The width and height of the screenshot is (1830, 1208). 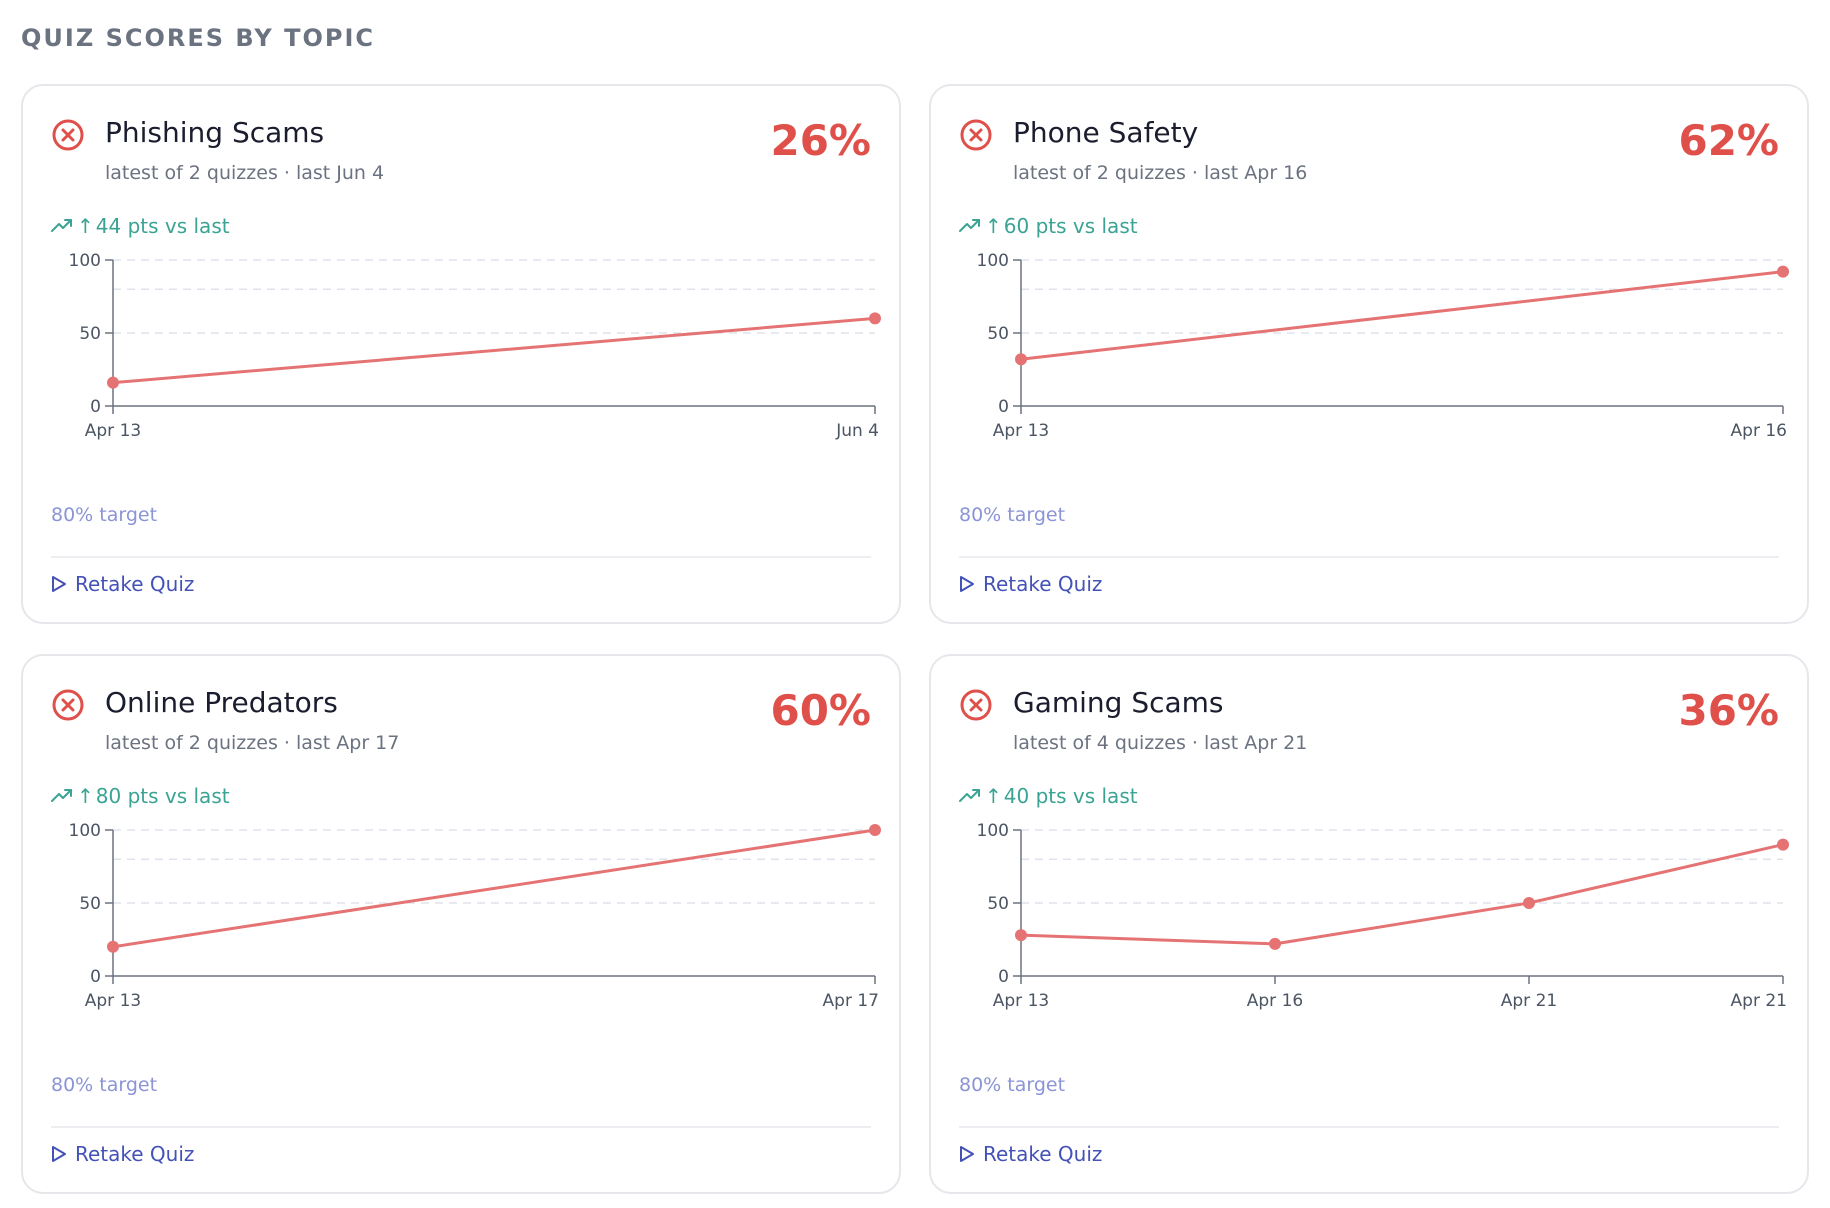 I want to click on score-value: 62%, so click(x=1728, y=140).